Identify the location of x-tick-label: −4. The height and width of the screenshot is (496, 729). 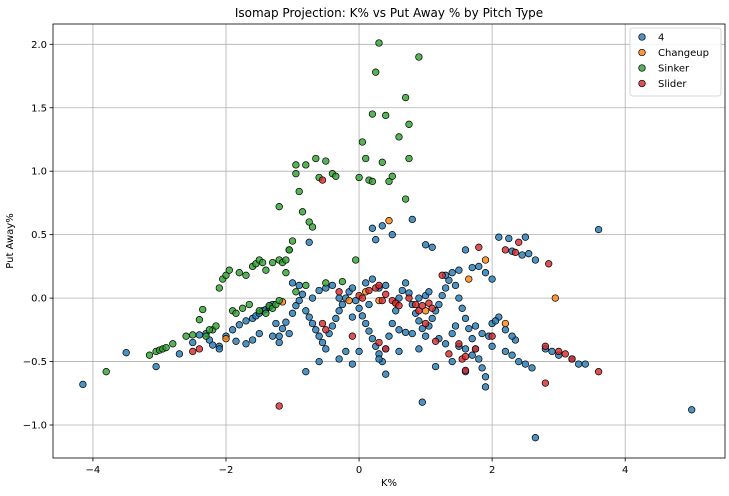
(93, 470).